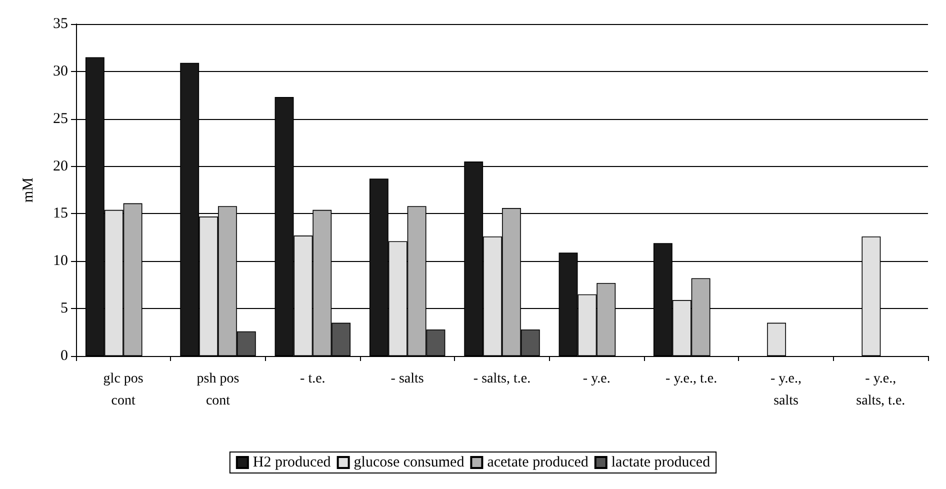  I want to click on x-tick-label: glc pos cont, so click(123, 390).